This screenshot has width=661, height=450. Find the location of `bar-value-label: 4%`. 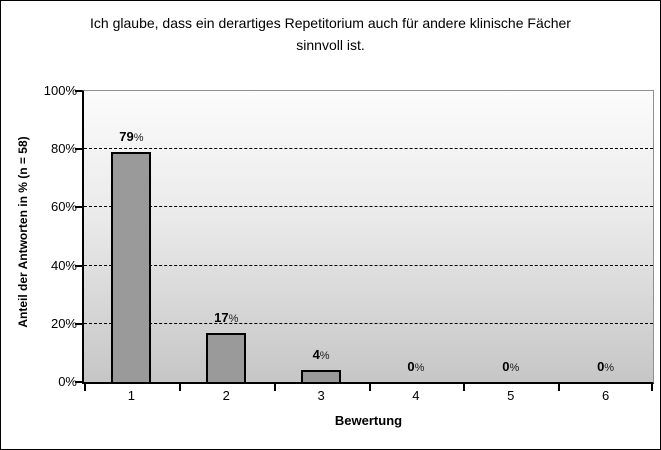

bar-value-label: 4% is located at coordinates (321, 355).